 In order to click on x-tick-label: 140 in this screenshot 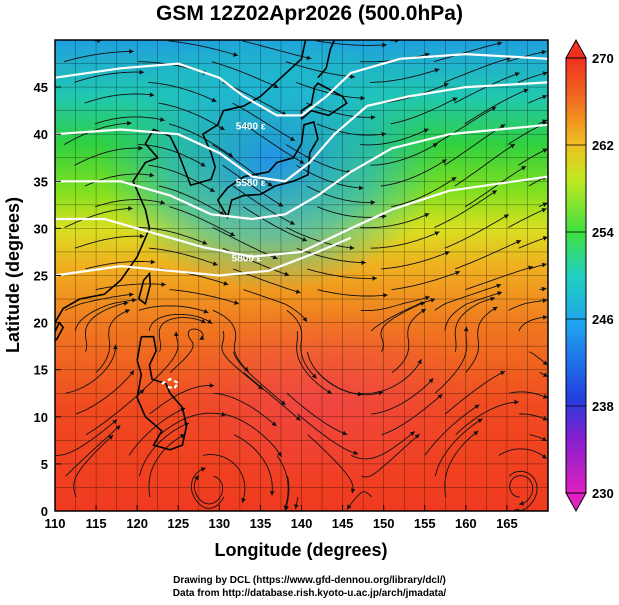, I will do `click(302, 523)`.